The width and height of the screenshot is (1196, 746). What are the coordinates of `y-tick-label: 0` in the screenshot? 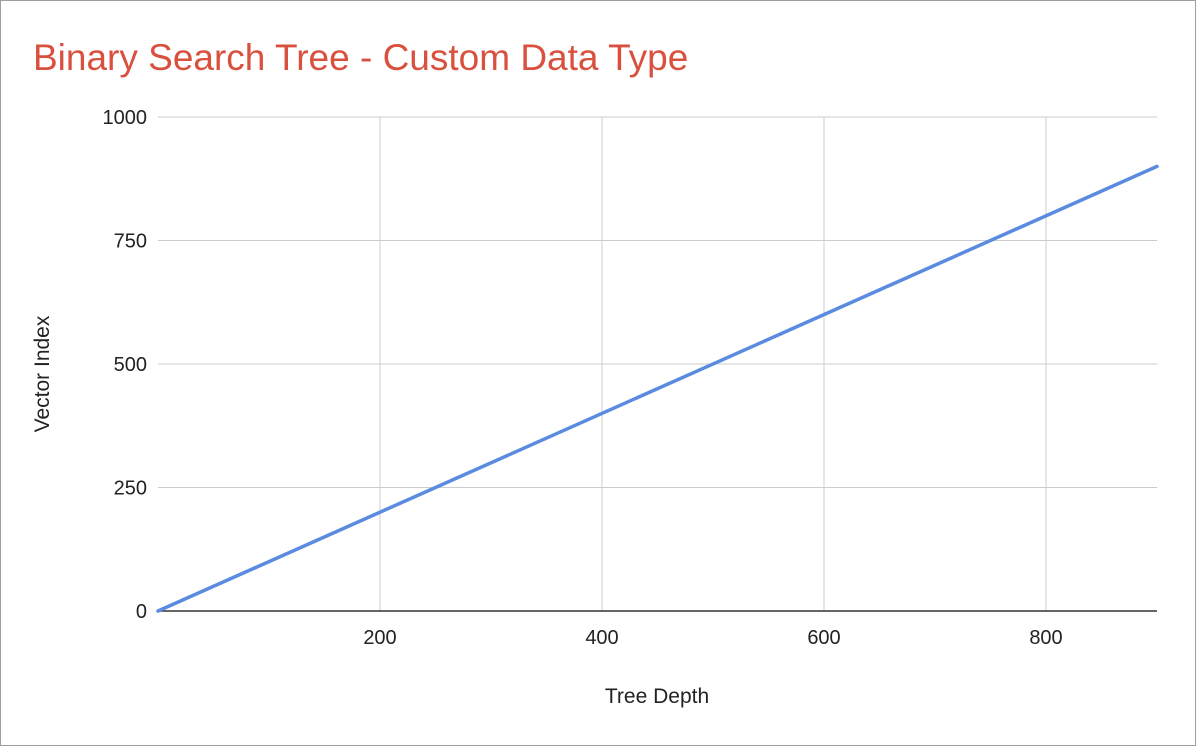 It's located at (141, 612).